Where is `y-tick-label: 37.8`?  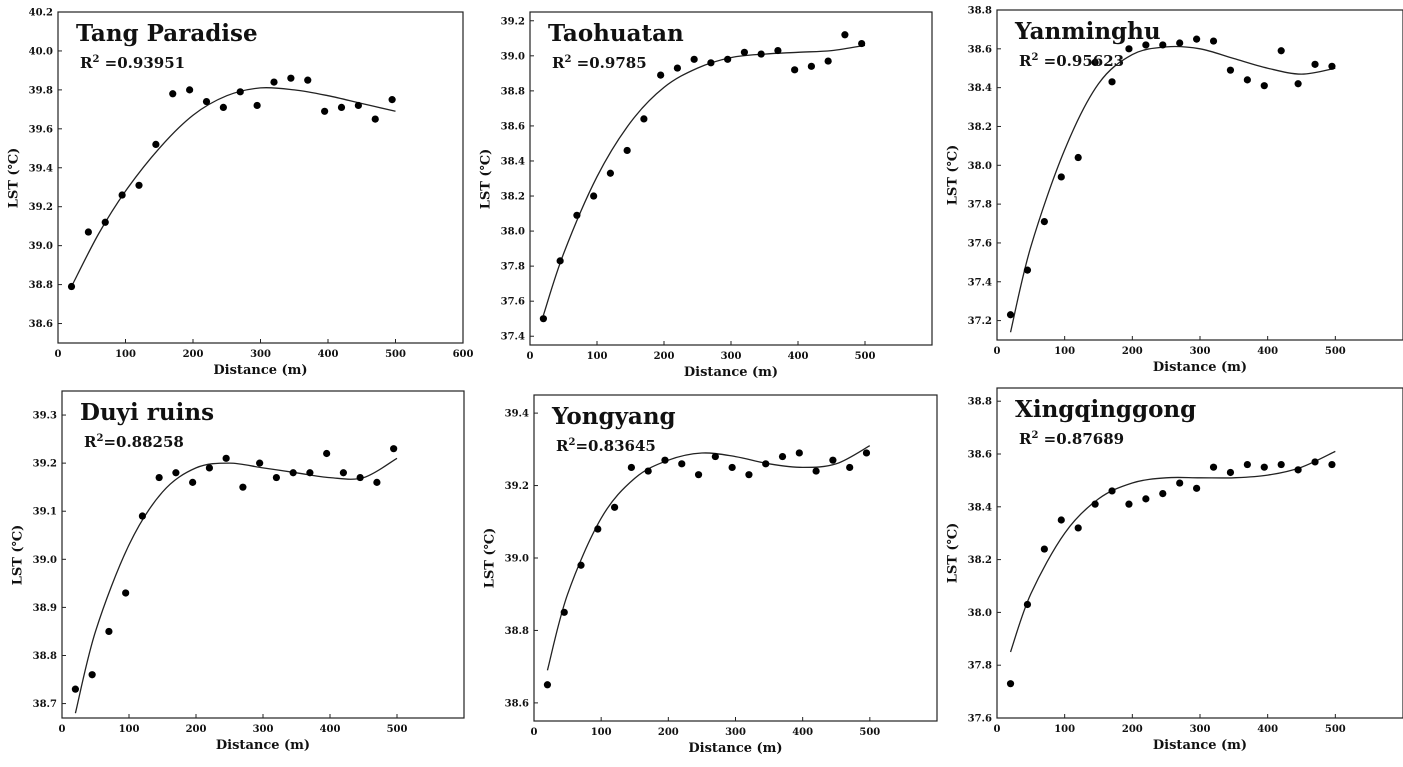
y-tick-label: 37.8 is located at coordinates (980, 666).